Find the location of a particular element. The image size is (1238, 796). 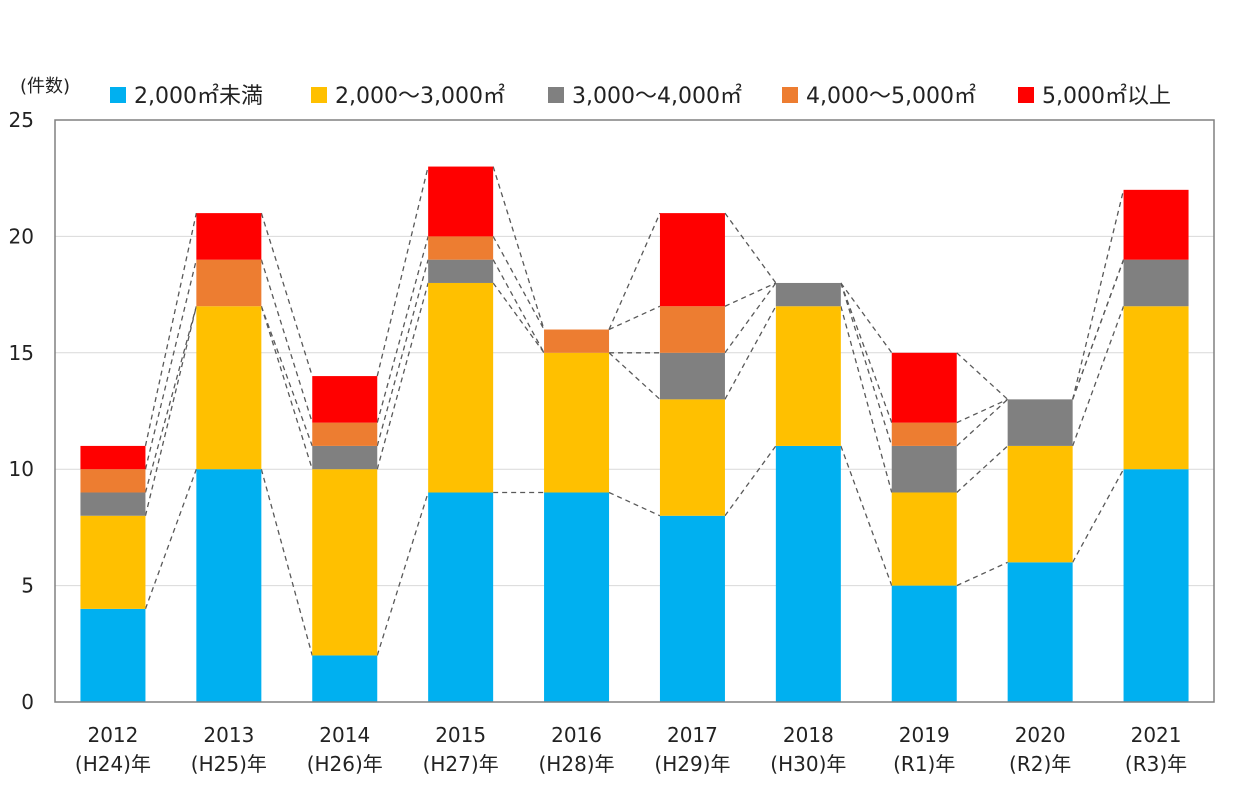

x-tick-label: (H29)年 is located at coordinates (692, 764).